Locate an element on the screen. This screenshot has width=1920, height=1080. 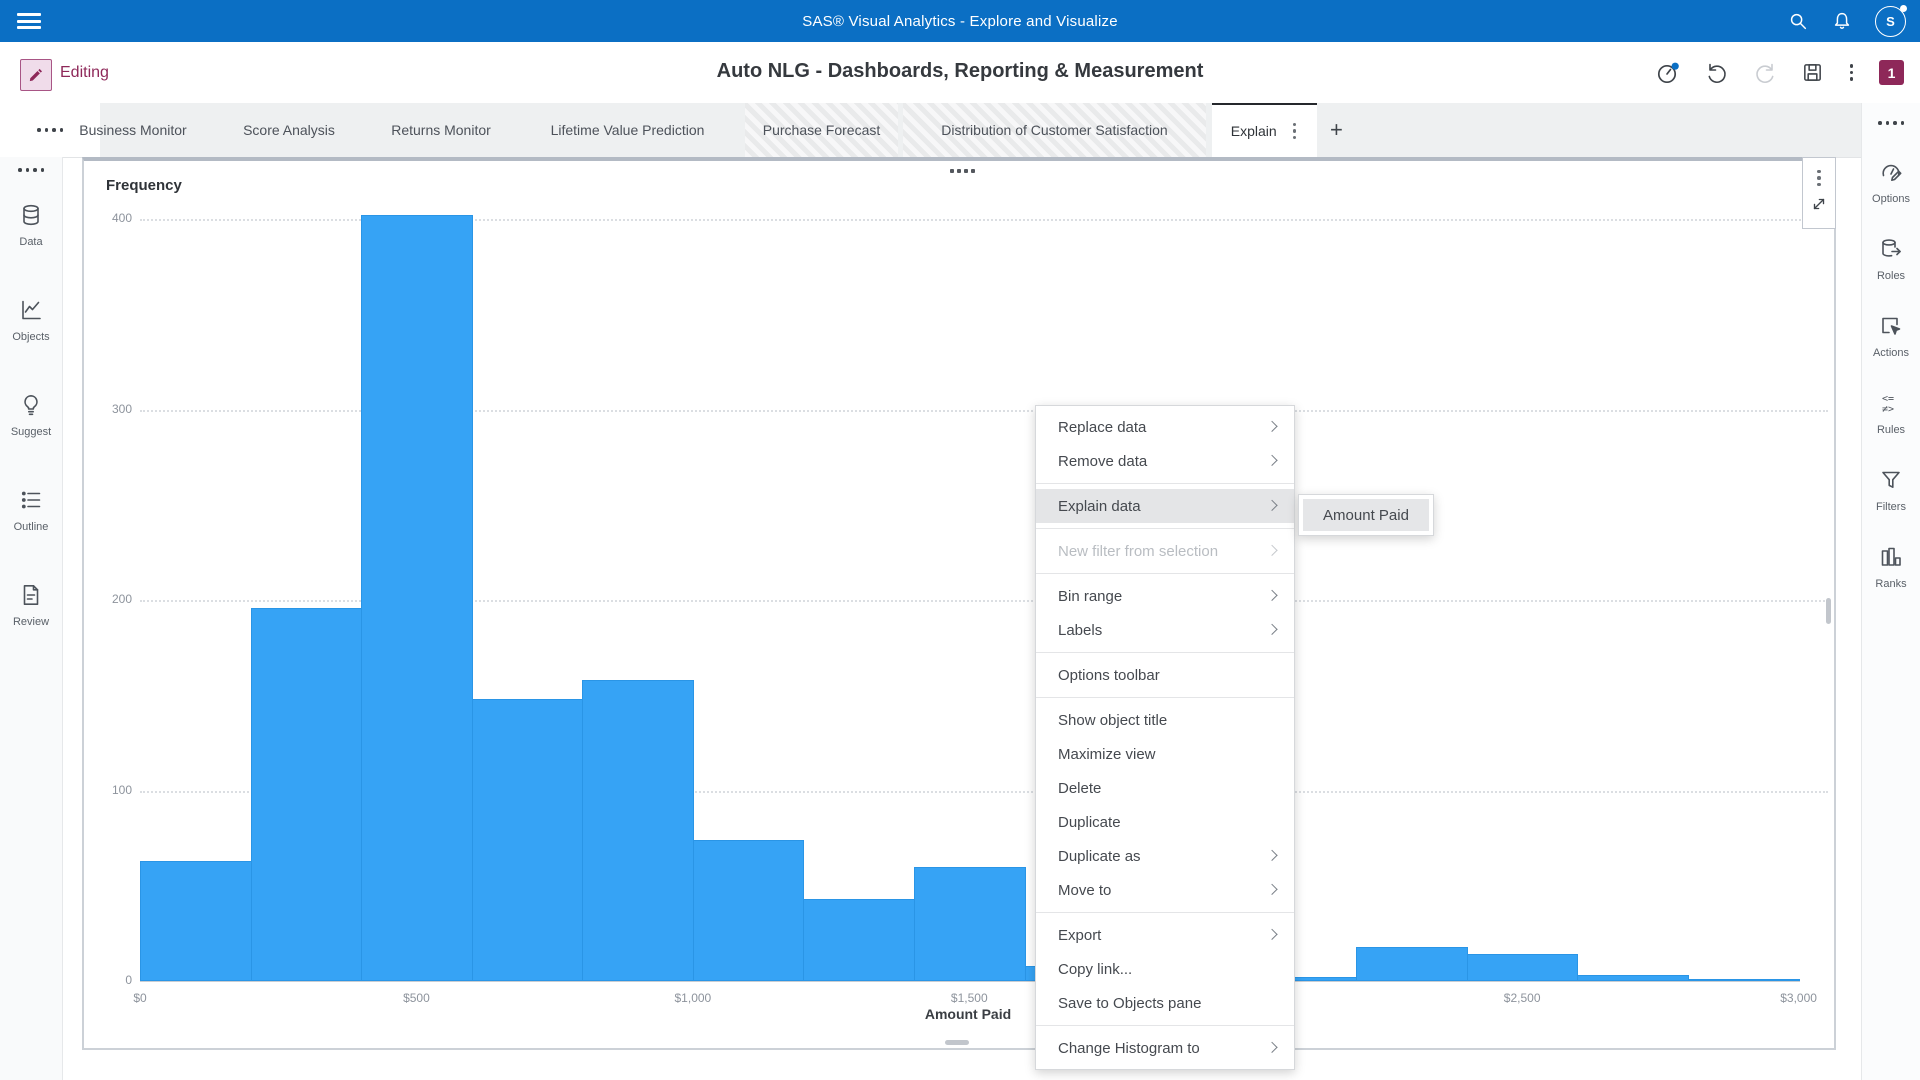
rules-operators-icon: <= ≠> is located at coordinates (1891, 405).